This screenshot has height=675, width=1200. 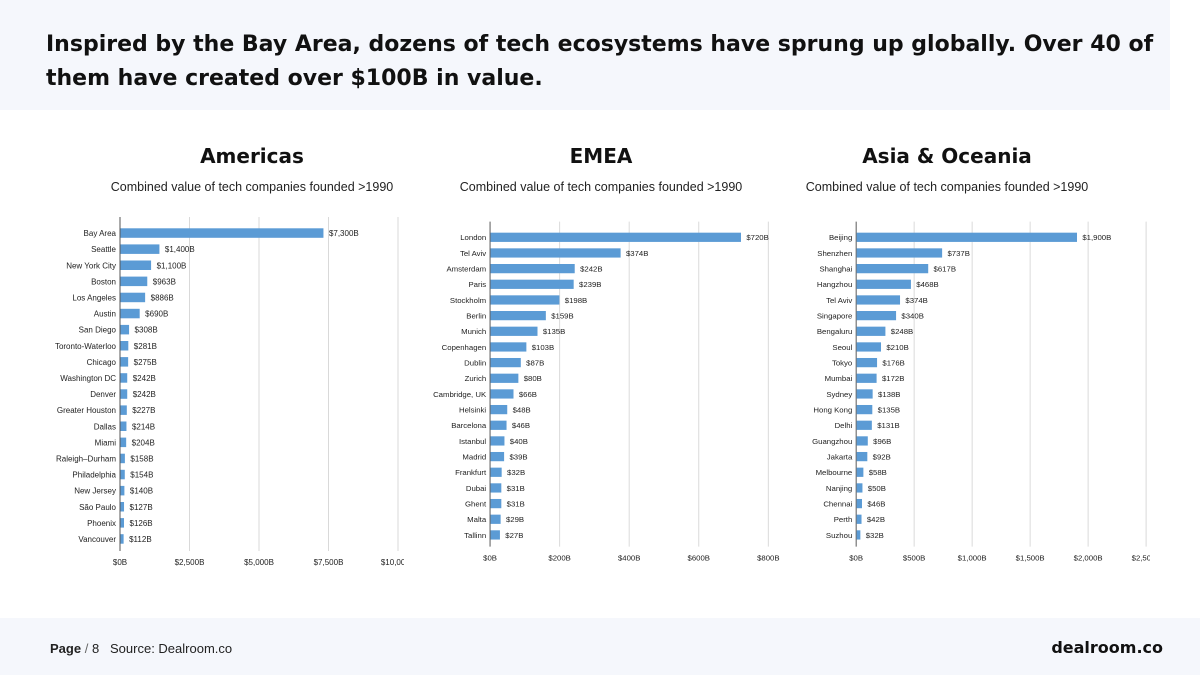 What do you see at coordinates (103, 281) in the screenshot?
I see `americas-category-label: Boston` at bounding box center [103, 281].